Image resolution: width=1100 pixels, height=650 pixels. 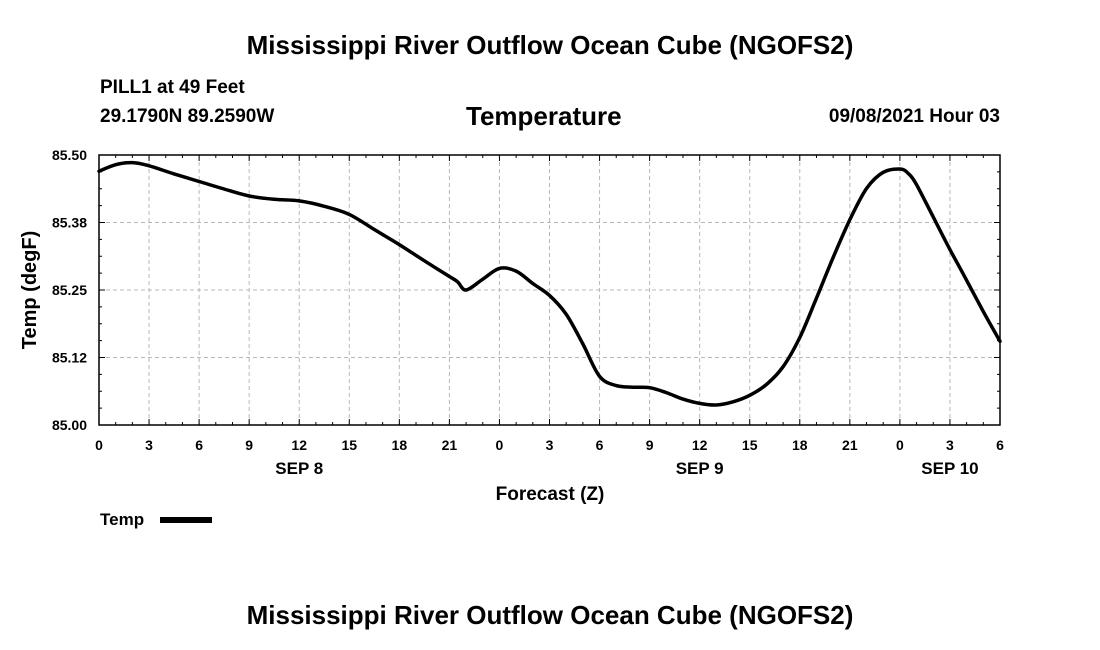 What do you see at coordinates (544, 116) in the screenshot?
I see `chart-title: Temperature` at bounding box center [544, 116].